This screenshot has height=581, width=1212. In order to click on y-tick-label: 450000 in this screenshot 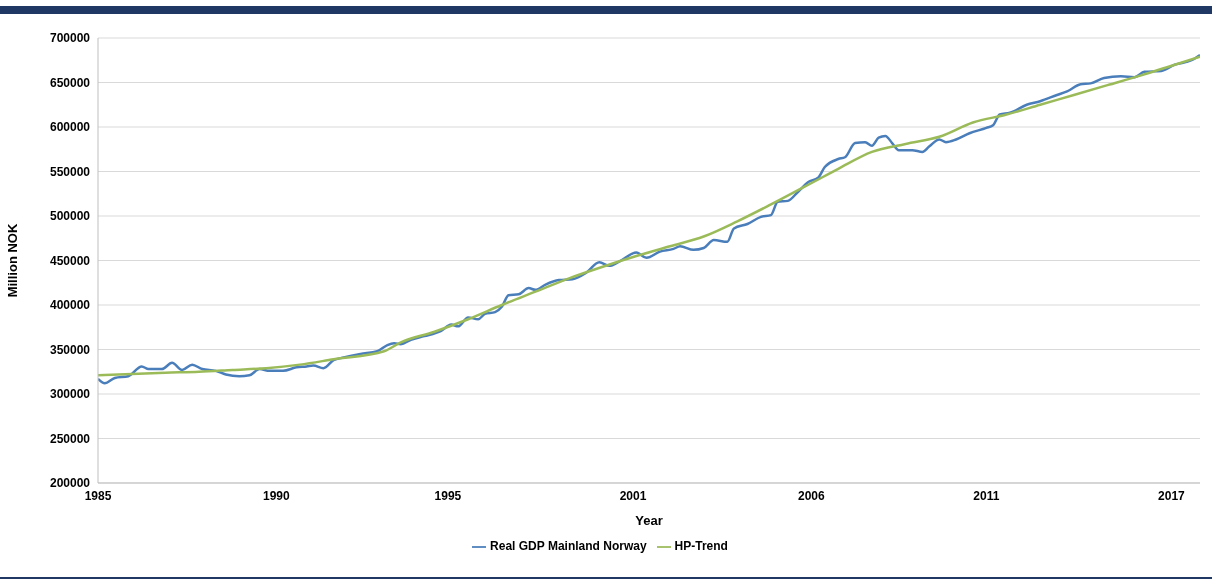, I will do `click(70, 260)`.